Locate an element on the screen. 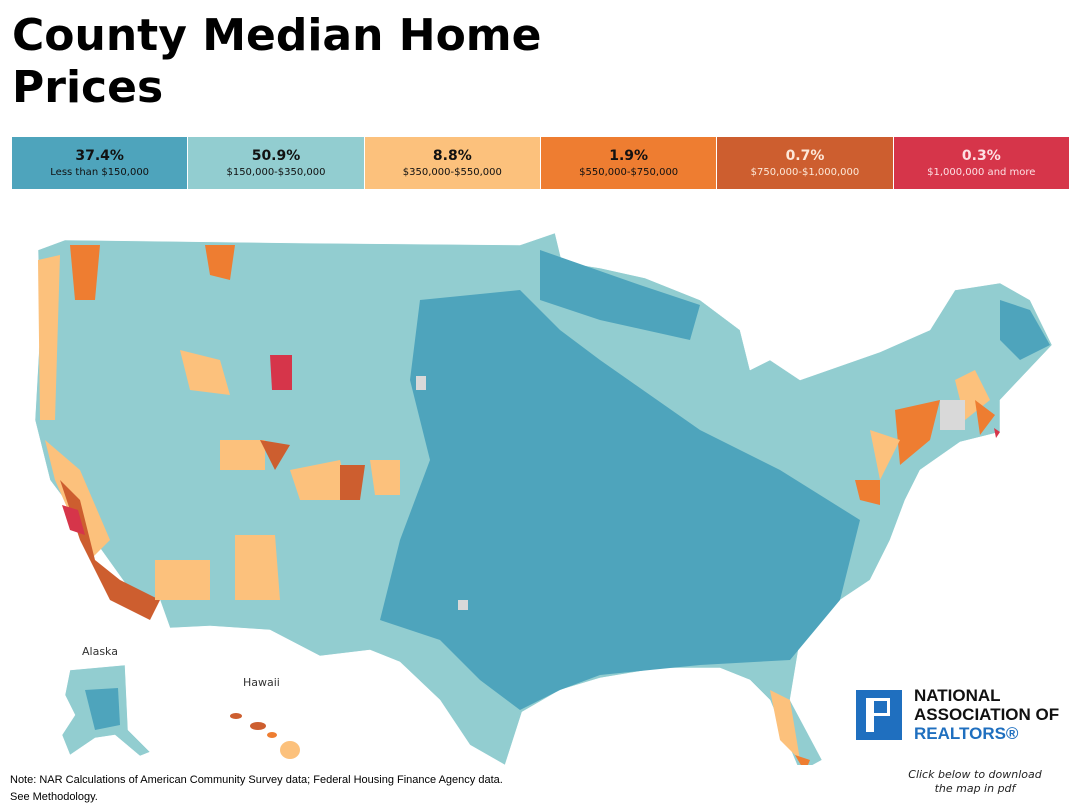  legend-percent: 1.9% is located at coordinates (629, 156).